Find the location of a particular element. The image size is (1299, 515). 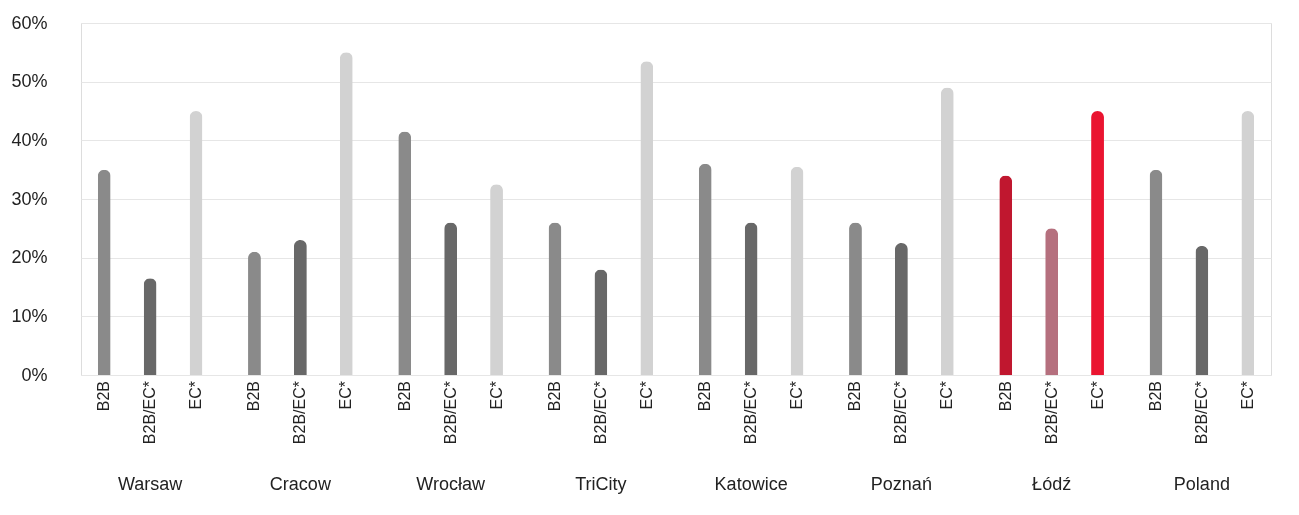

y-tick-label: 10% is located at coordinates (29, 315).